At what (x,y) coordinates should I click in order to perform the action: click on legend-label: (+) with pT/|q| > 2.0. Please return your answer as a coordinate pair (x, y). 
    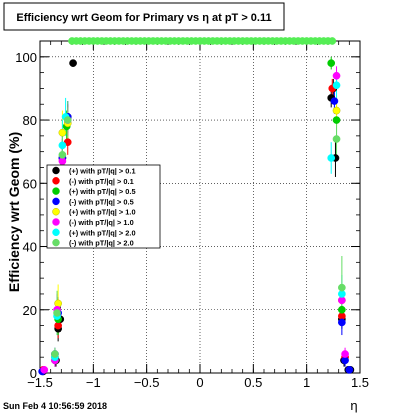
    Looking at the image, I should click on (102, 232).